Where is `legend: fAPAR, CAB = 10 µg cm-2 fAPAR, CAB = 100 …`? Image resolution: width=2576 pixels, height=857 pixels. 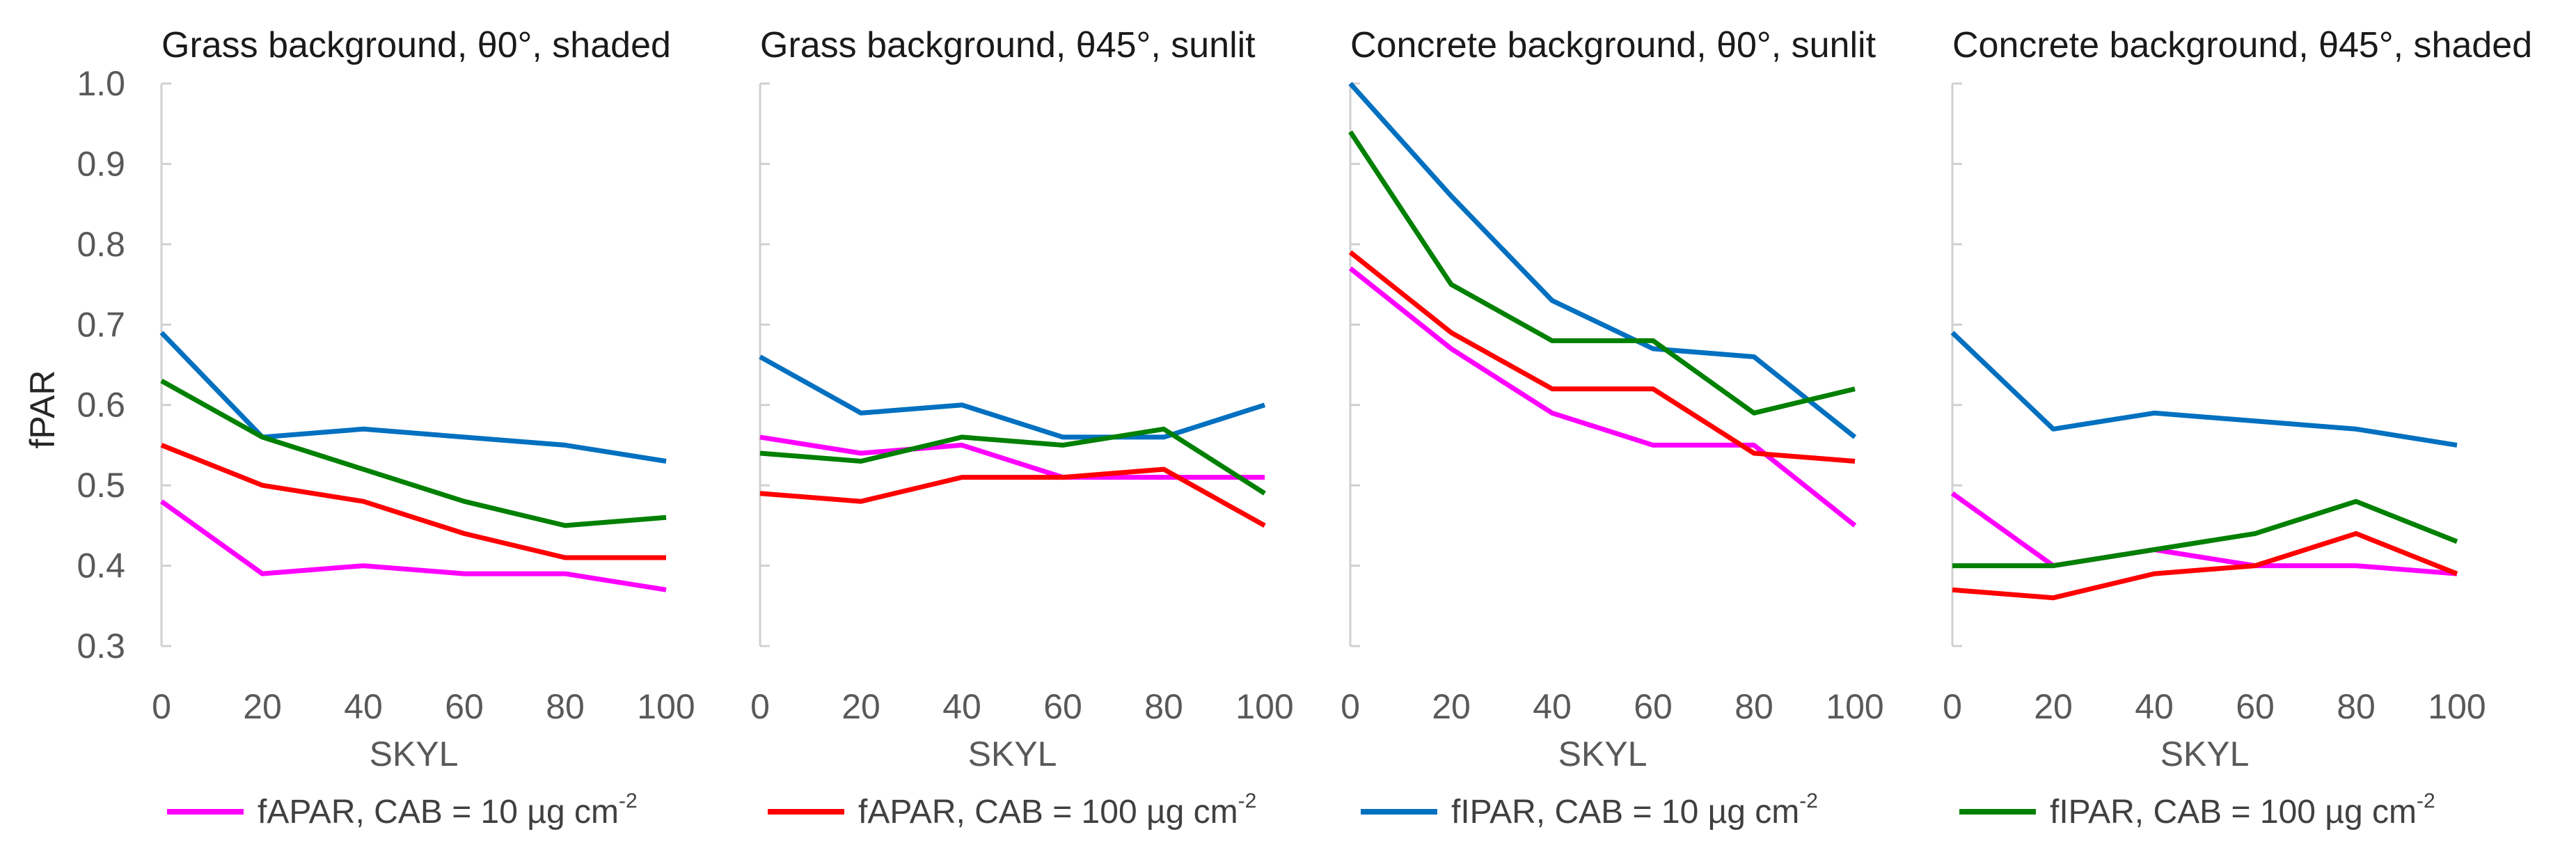 legend: fAPAR, CAB = 10 µg cm-2 fAPAR, CAB = 100 … is located at coordinates (1301, 810).